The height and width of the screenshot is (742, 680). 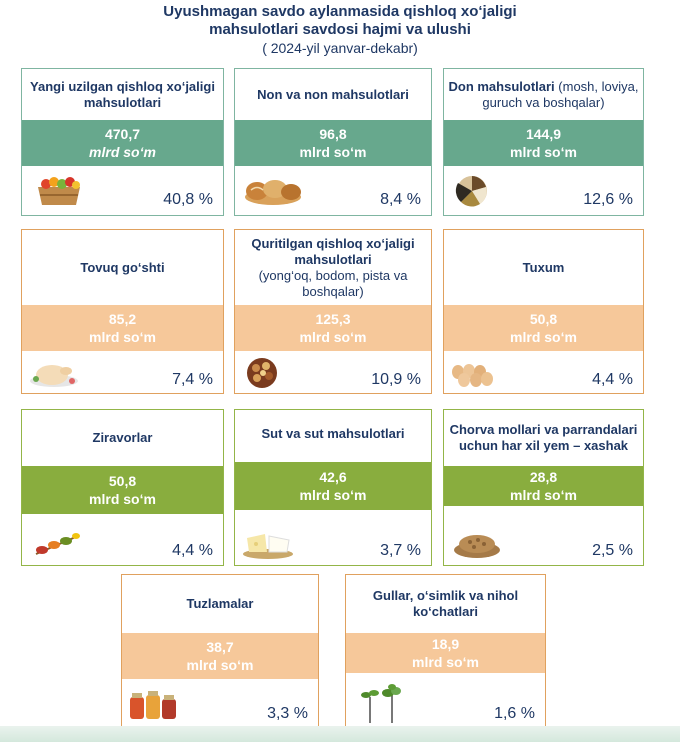 What do you see at coordinates (340, 48) in the screenshot?
I see `subtitle: ( 2024-yil yanvar-dekabr)` at bounding box center [340, 48].